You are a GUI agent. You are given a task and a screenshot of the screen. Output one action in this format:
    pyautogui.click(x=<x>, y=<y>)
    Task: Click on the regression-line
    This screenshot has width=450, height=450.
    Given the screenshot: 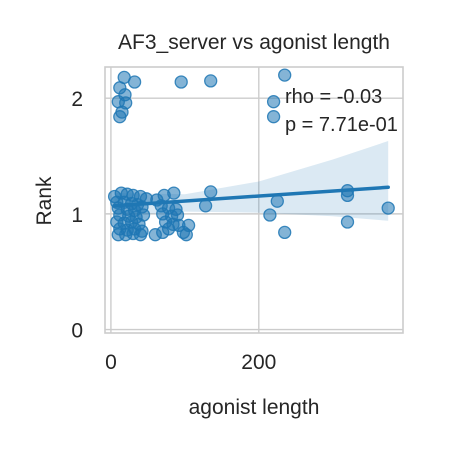 What is the action you would take?
    pyautogui.click(x=251, y=196)
    